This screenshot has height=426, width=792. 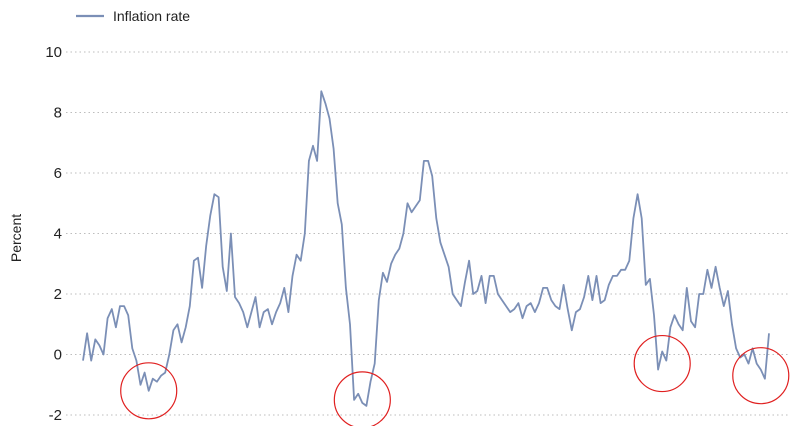 What do you see at coordinates (58, 173) in the screenshot?
I see `y-tick-label: 6` at bounding box center [58, 173].